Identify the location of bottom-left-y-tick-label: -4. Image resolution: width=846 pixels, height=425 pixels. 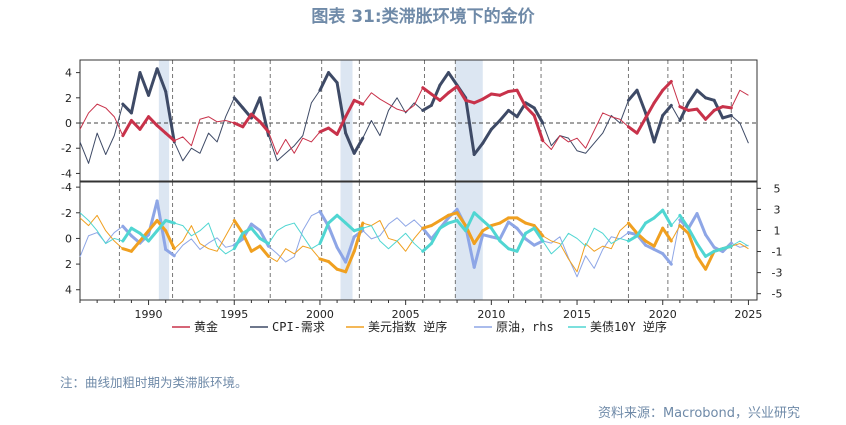
(66, 187).